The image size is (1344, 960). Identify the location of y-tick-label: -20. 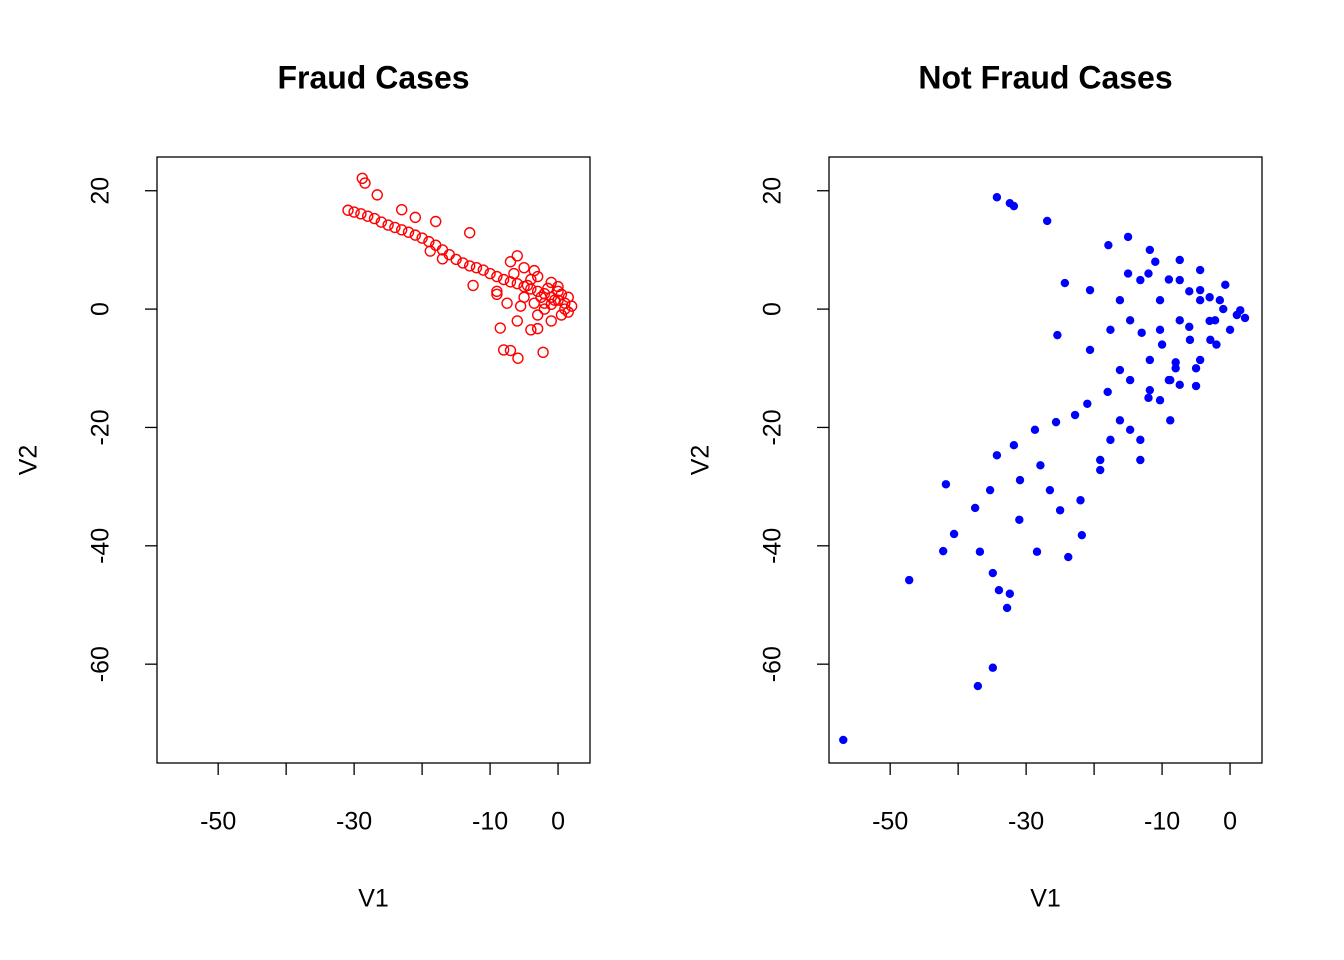
(773, 427).